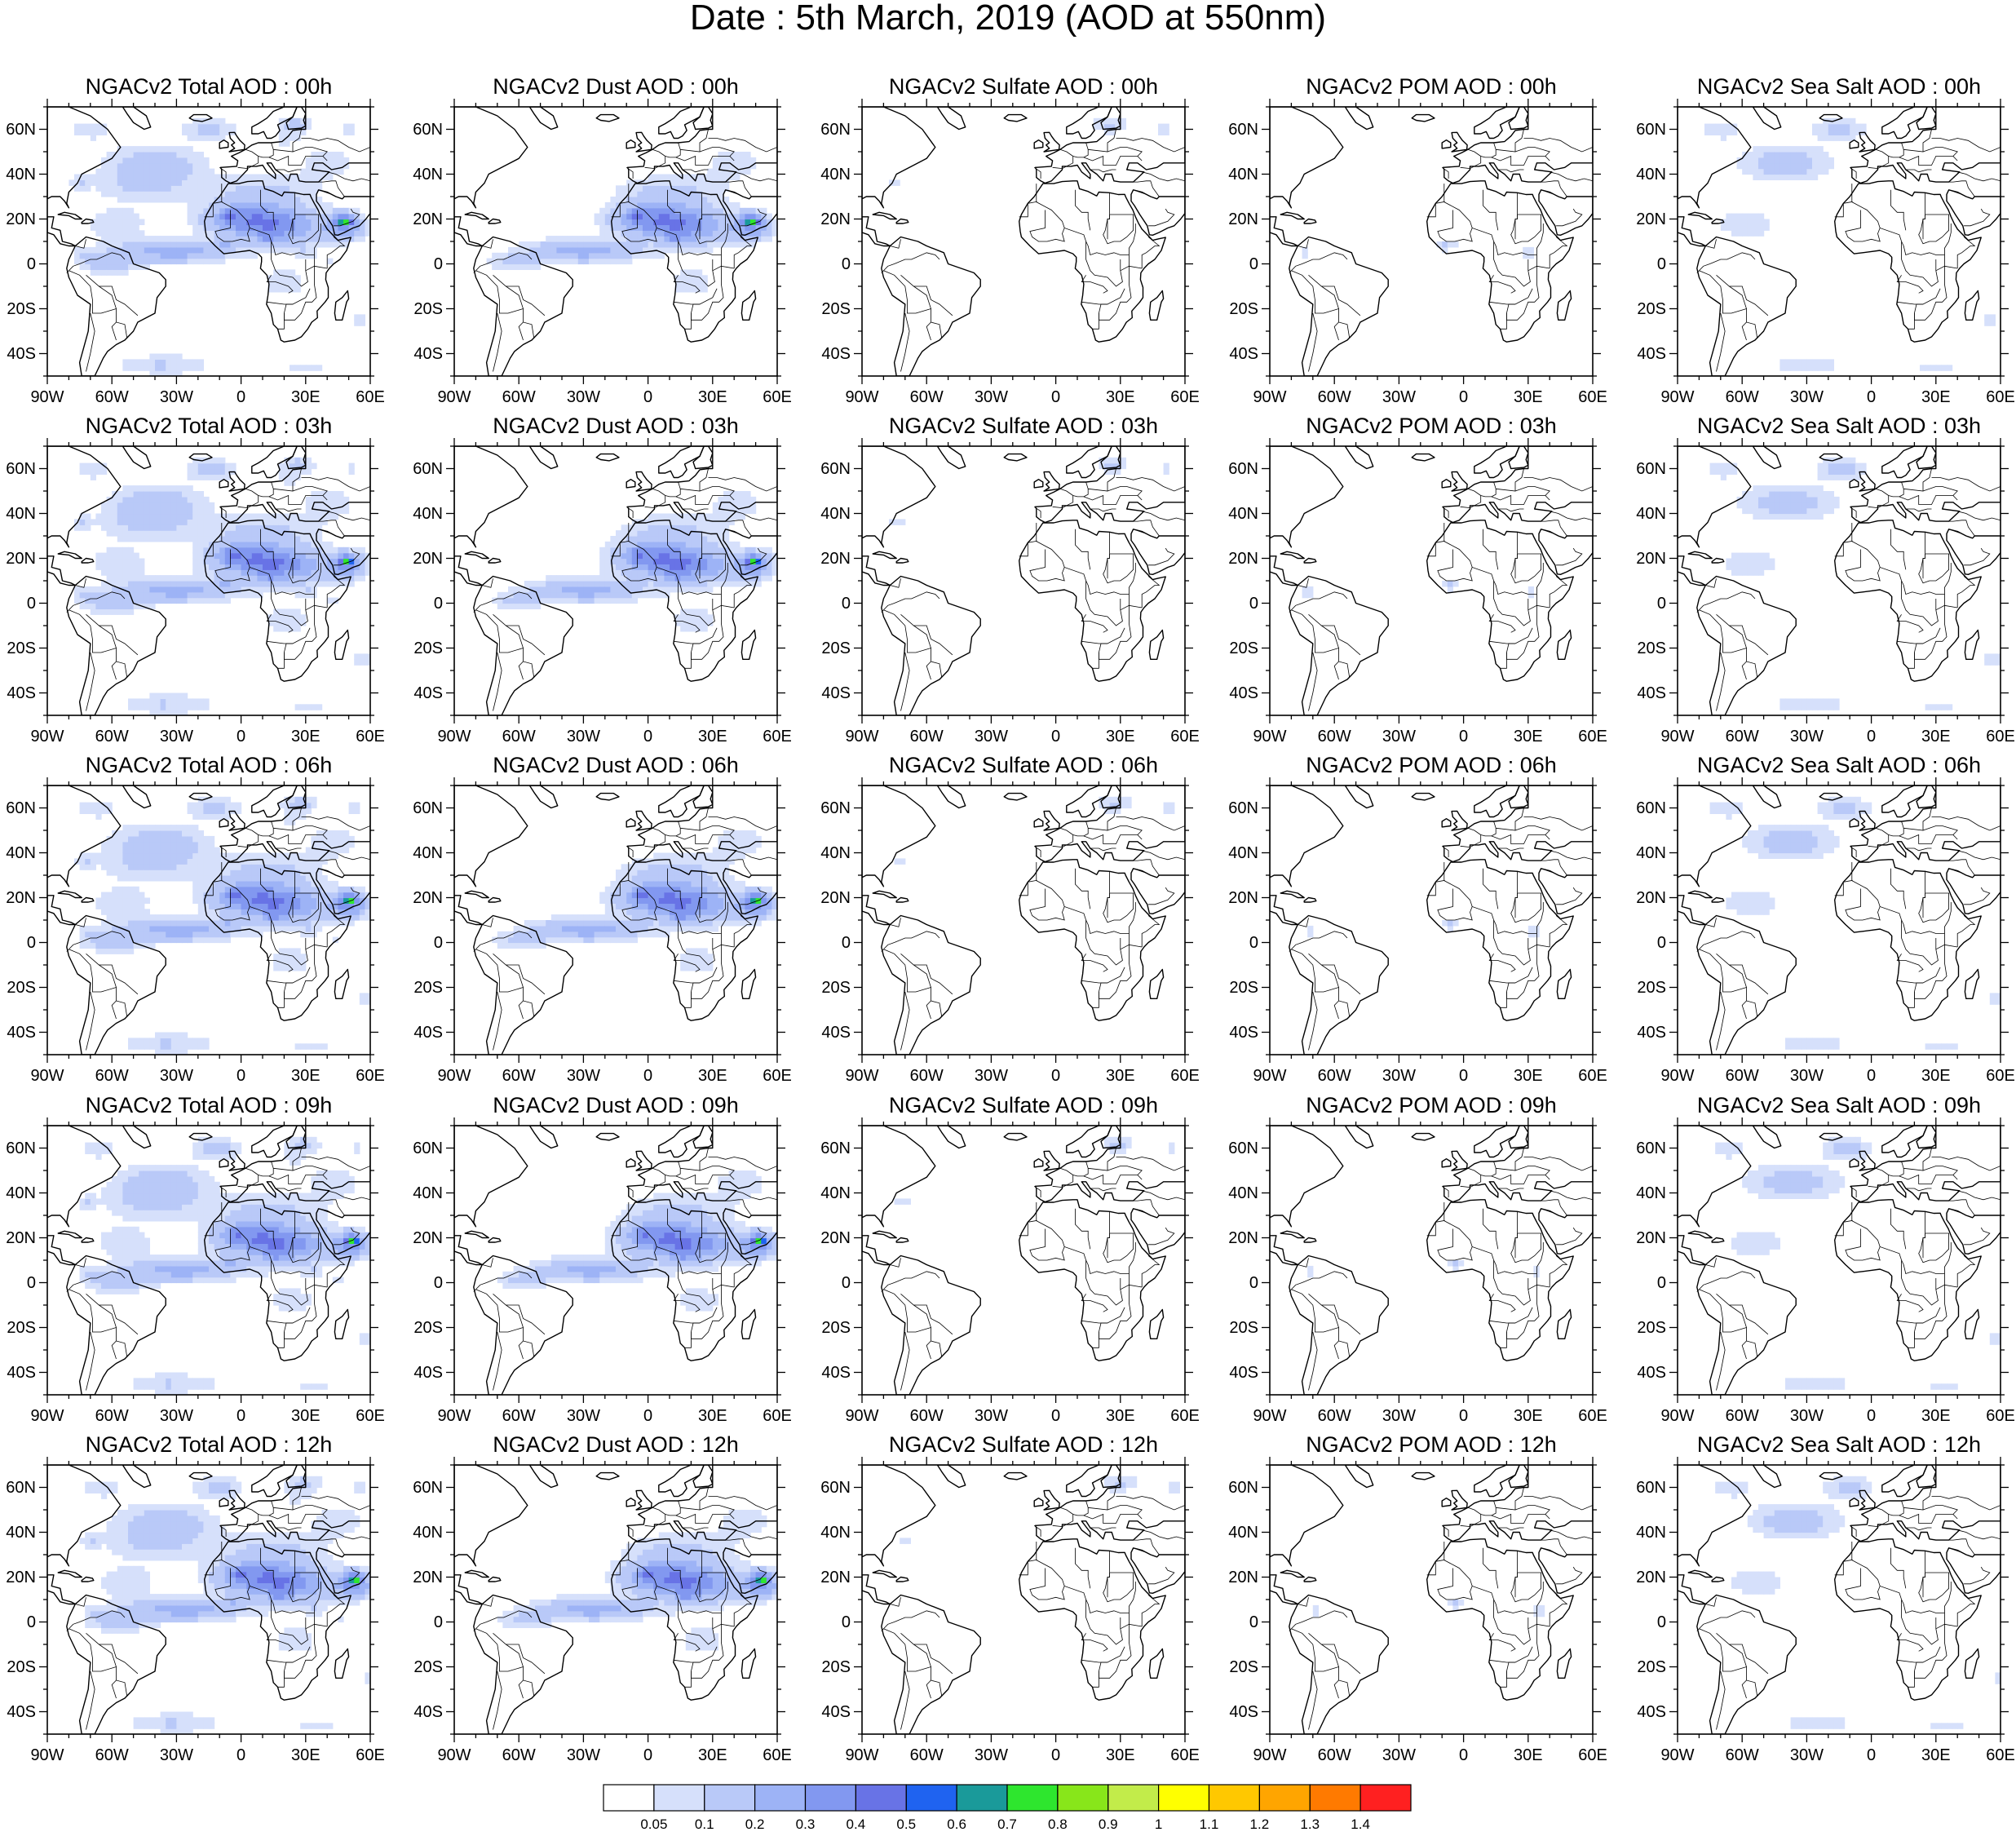 This screenshot has width=2016, height=1832. Describe the element at coordinates (607, 119) in the screenshot. I see `coastline-iceland` at that location.